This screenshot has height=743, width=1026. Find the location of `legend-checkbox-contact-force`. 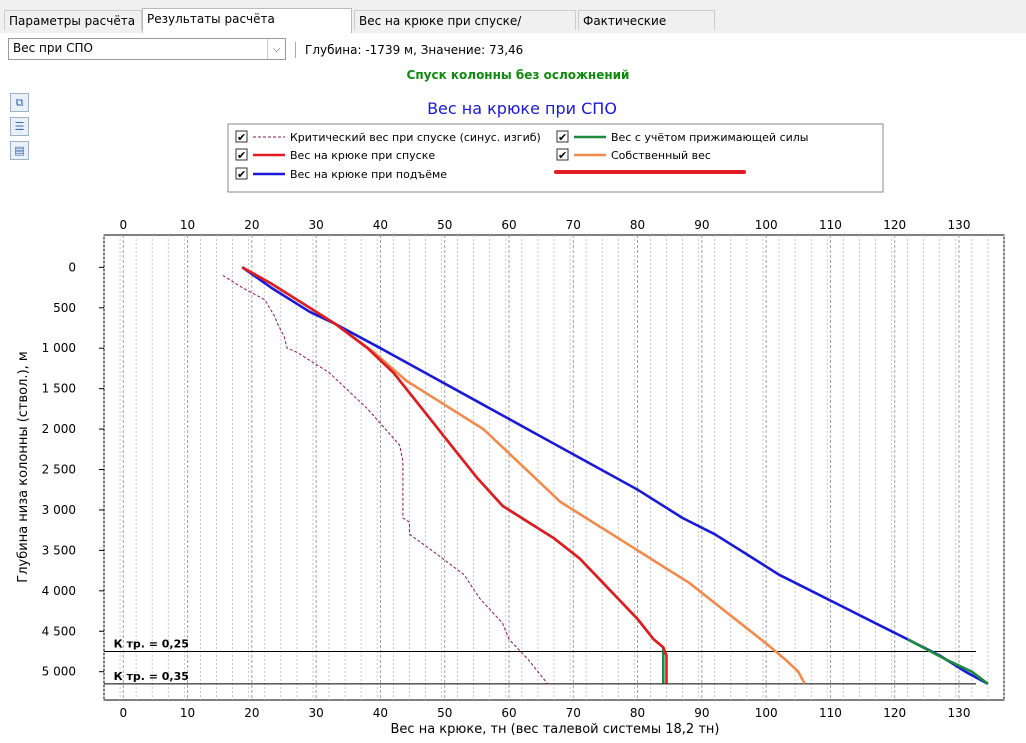

legend-checkbox-contact-force is located at coordinates (562, 136).